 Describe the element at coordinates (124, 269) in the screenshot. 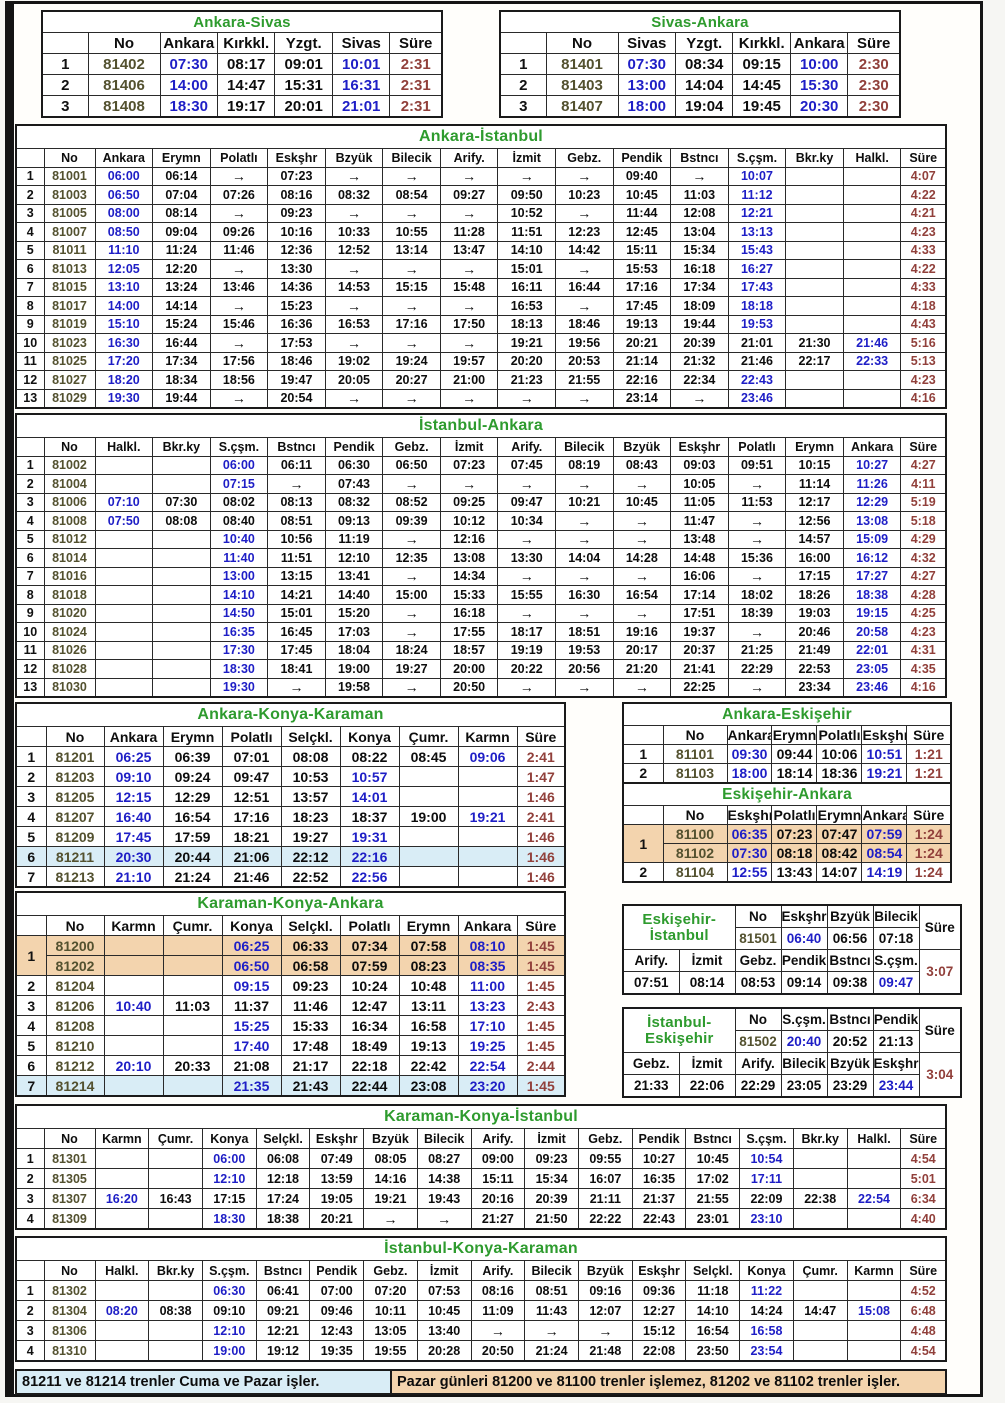

I see `station-time-cell: 12:05` at that location.